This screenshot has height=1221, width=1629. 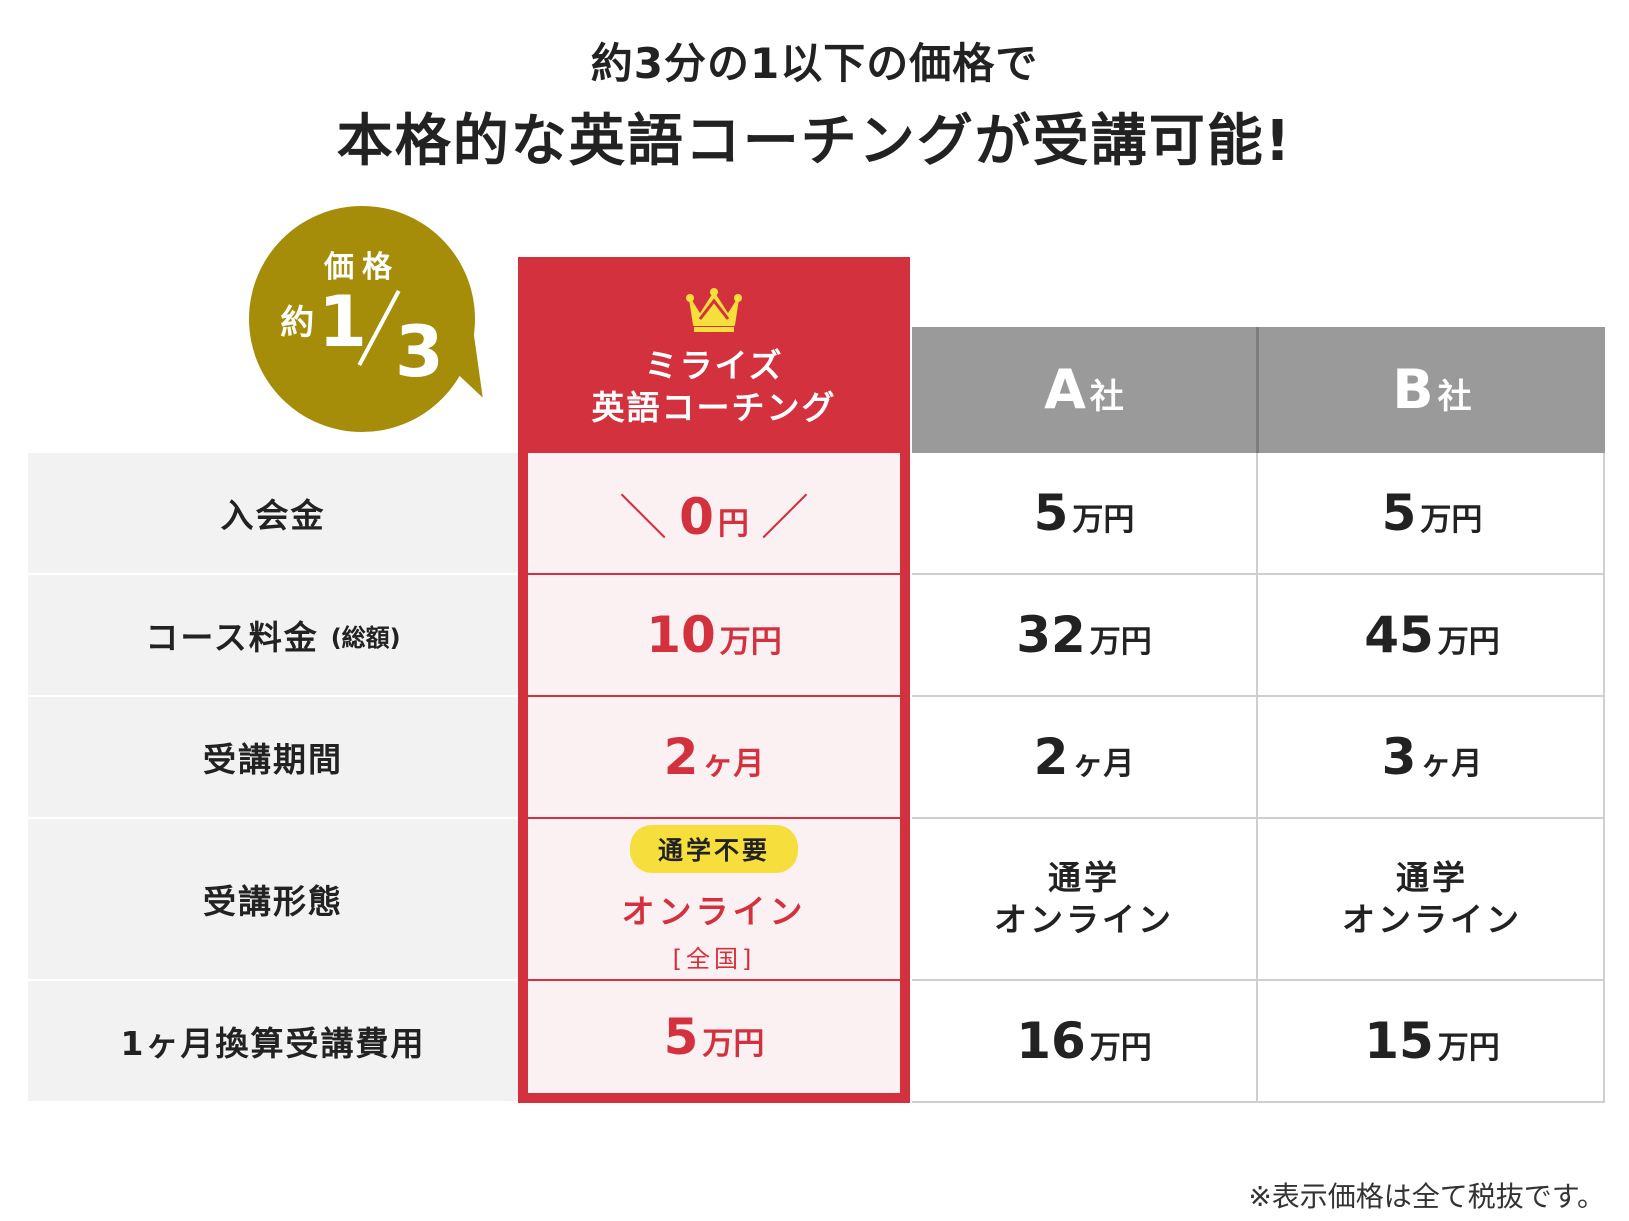 What do you see at coordinates (714, 365) in the screenshot?
I see `featured-title-line1: ミライズ` at bounding box center [714, 365].